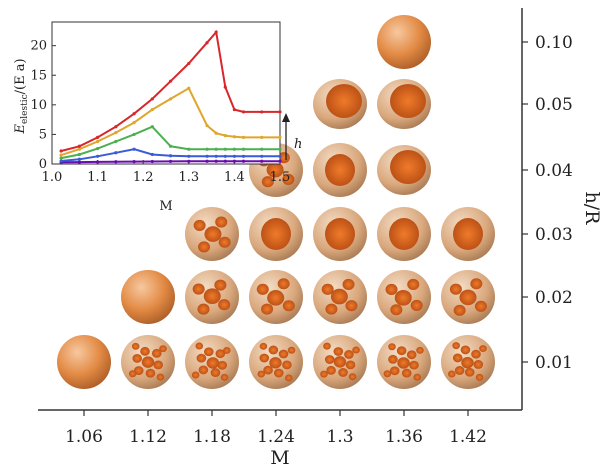 The image size is (600, 471). Describe the element at coordinates (280, 177) in the screenshot. I see `inset-x-tick-label: 1.5` at that location.